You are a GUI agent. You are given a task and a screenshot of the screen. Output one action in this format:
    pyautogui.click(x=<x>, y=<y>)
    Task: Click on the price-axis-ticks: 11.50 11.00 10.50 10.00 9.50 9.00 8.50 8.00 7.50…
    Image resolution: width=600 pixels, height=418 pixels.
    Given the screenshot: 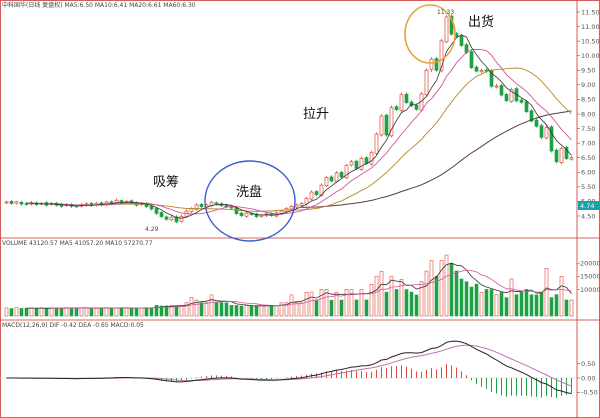 What is the action you would take?
    pyautogui.click(x=588, y=114)
    